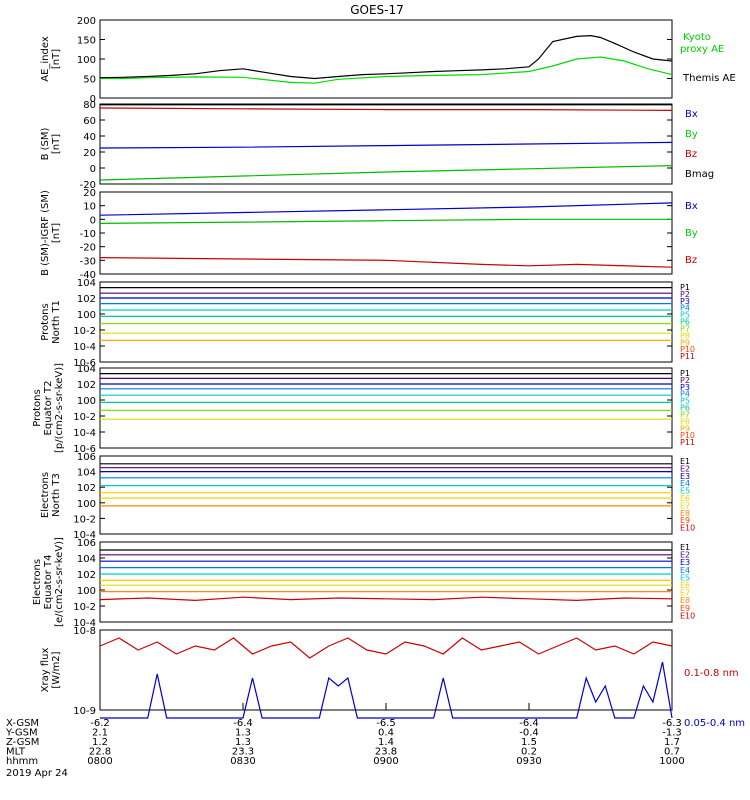  Describe the element at coordinates (37, 407) in the screenshot. I see `y-axis-label: Protons` at that location.